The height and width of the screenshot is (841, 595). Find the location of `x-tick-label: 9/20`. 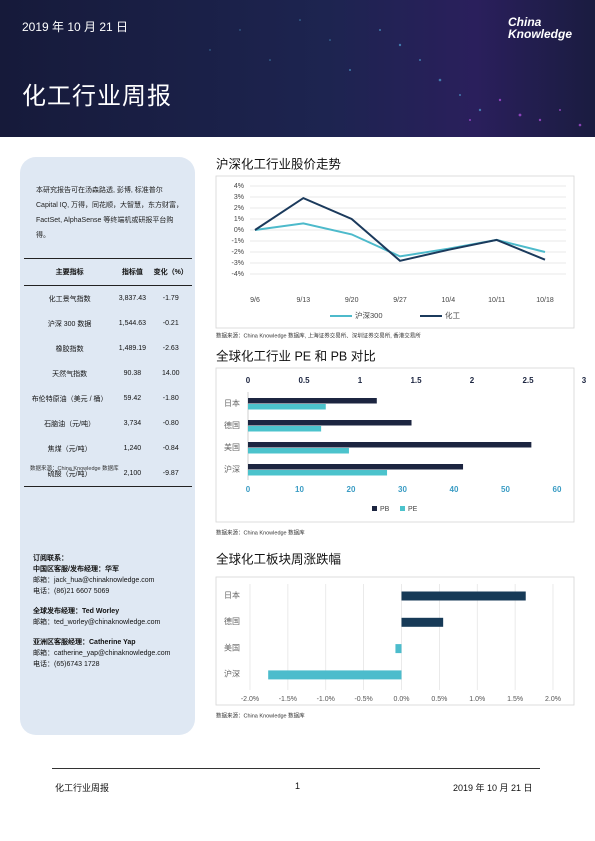

x-tick-label: 9/20 is located at coordinates (352, 300).